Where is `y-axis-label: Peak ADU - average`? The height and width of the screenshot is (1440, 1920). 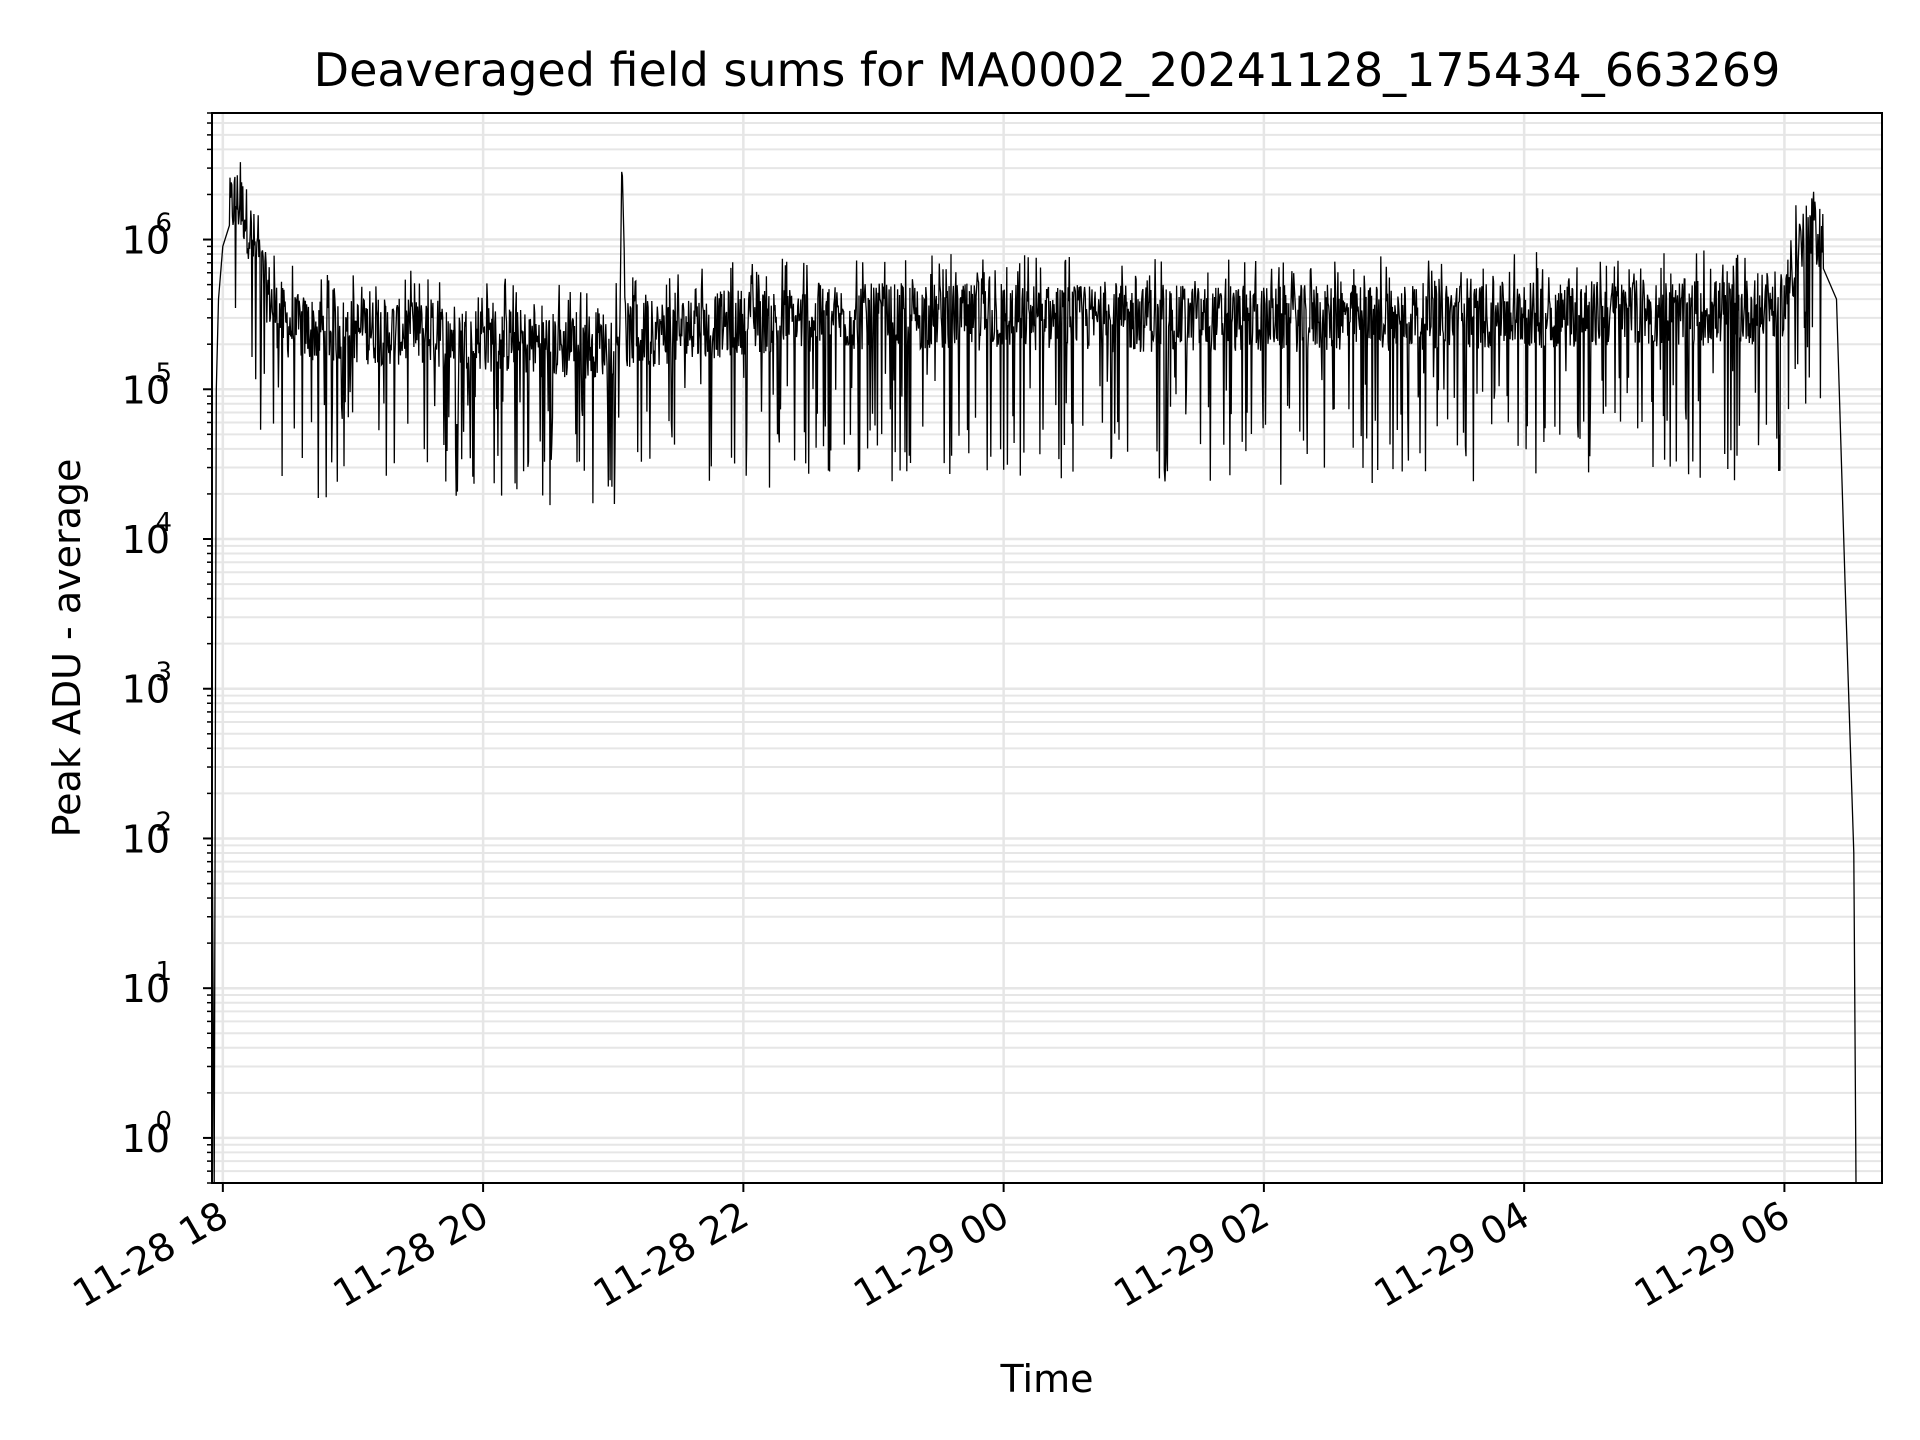
y-axis-label: Peak ADU - average is located at coordinates (67, 648).